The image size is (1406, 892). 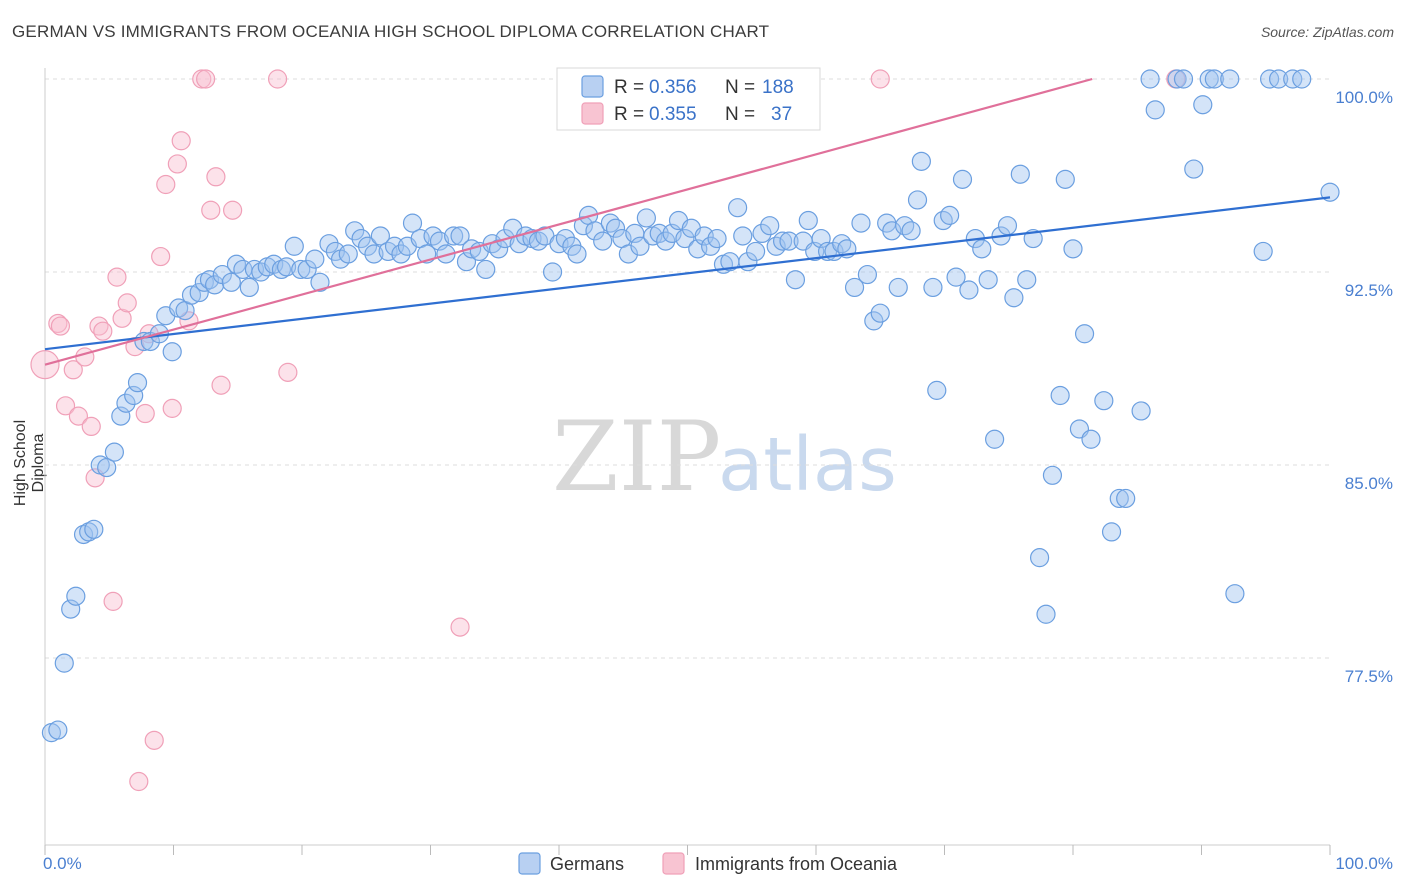 What do you see at coordinates (1369, 290) in the screenshot?
I see `y-tick-label: 92.5%` at bounding box center [1369, 290].